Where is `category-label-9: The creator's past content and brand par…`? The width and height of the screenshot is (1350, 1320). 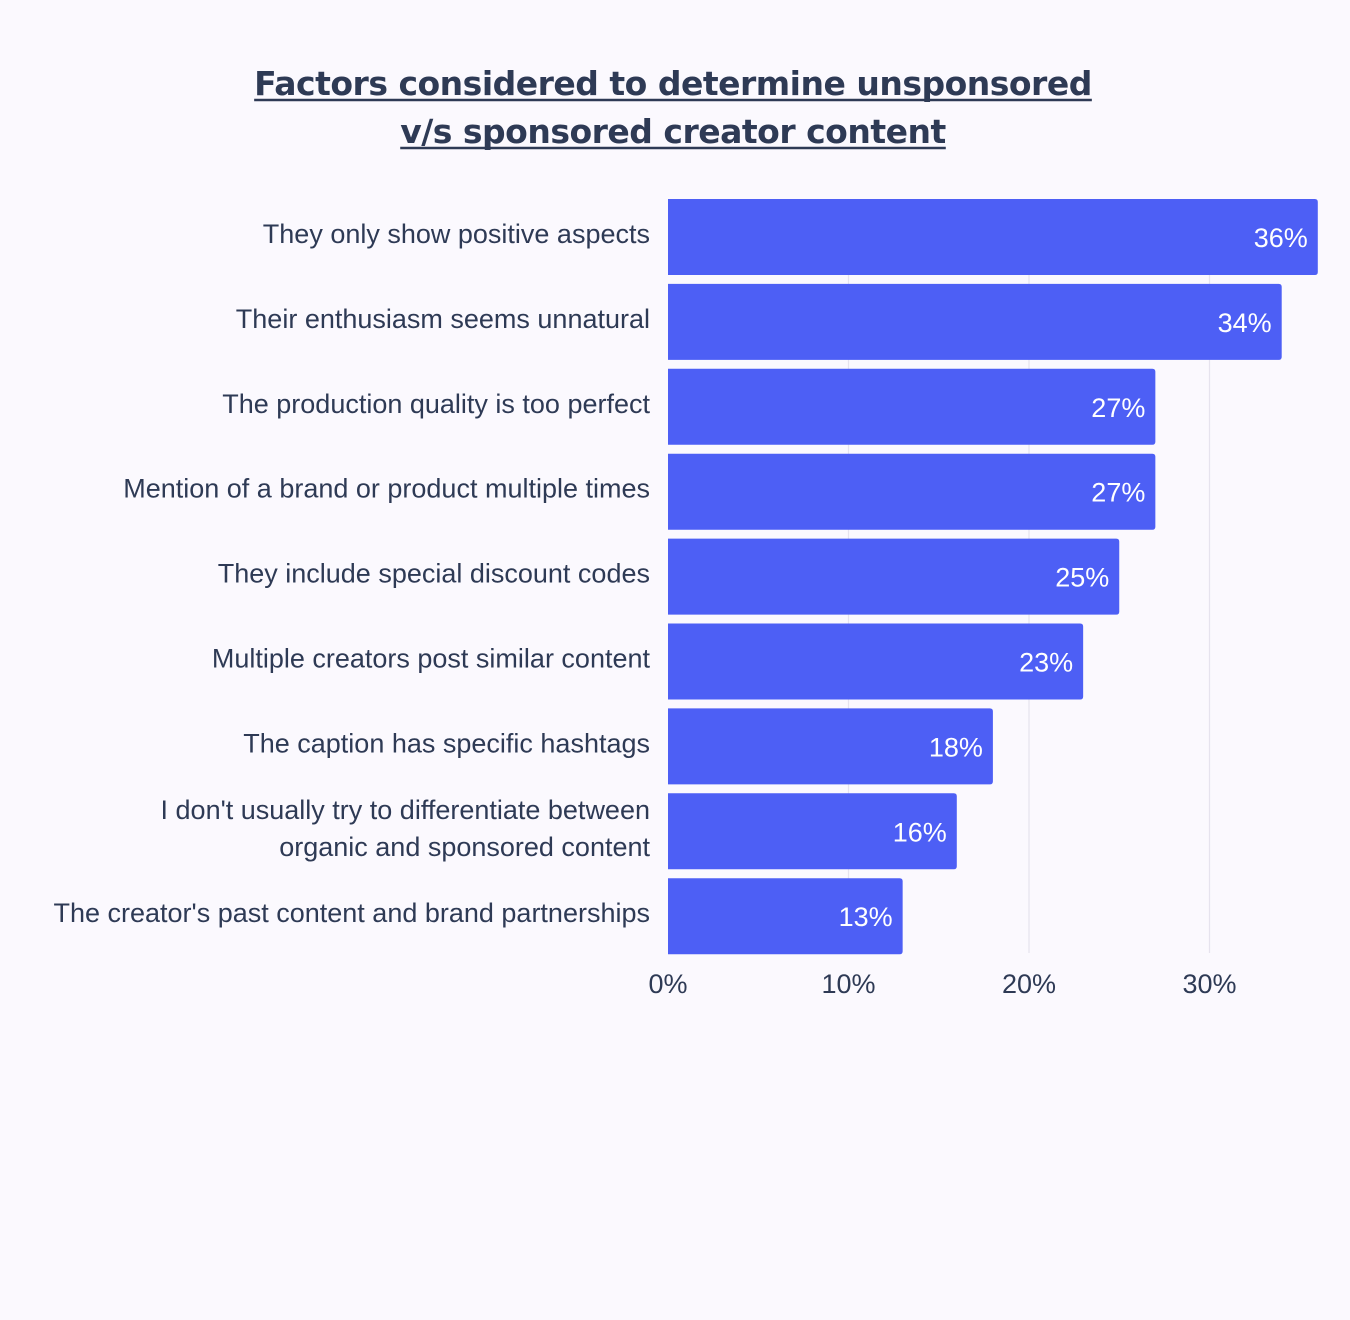
category-label-9: The creator's past content and brand par… is located at coordinates (351, 913).